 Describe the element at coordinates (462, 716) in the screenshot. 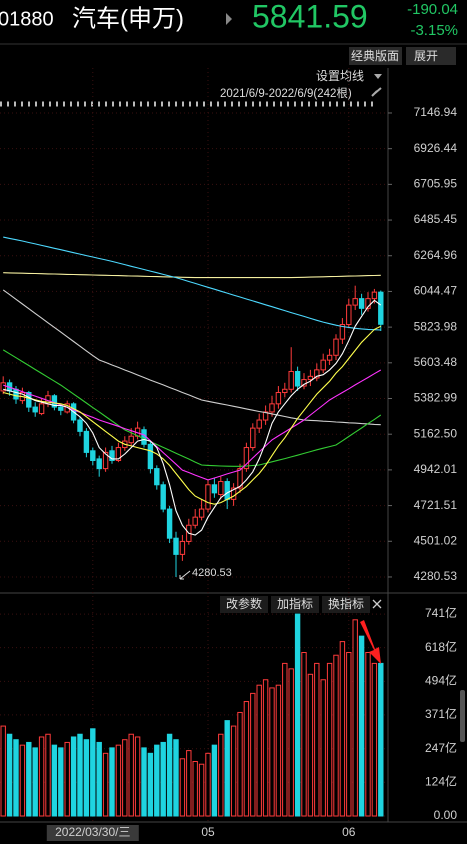

I see `scrollbar` at that location.